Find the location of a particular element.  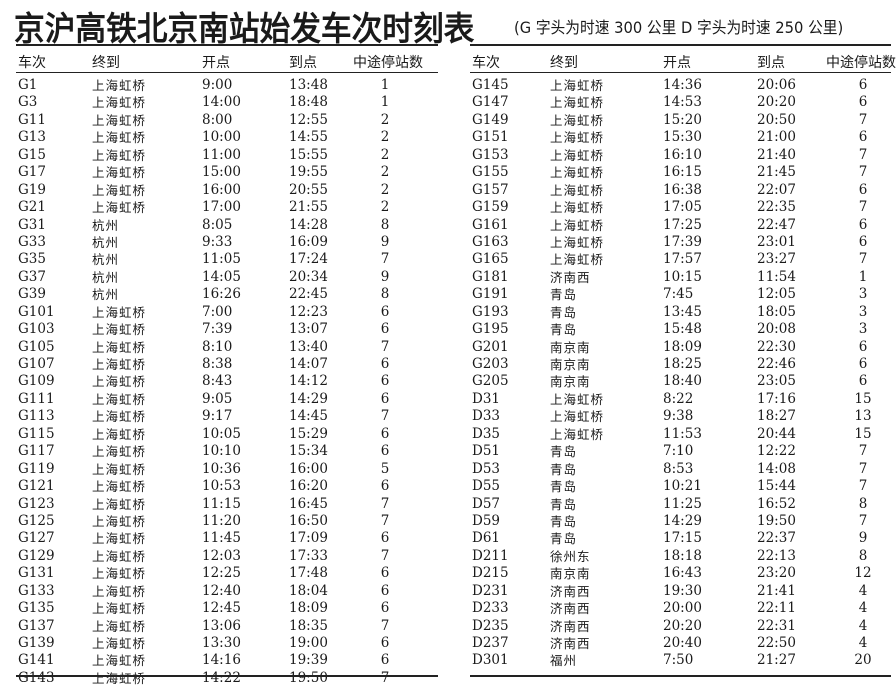

header-row: 车次 终到 开点 到点 中途停站数 is located at coordinates (227, 59).